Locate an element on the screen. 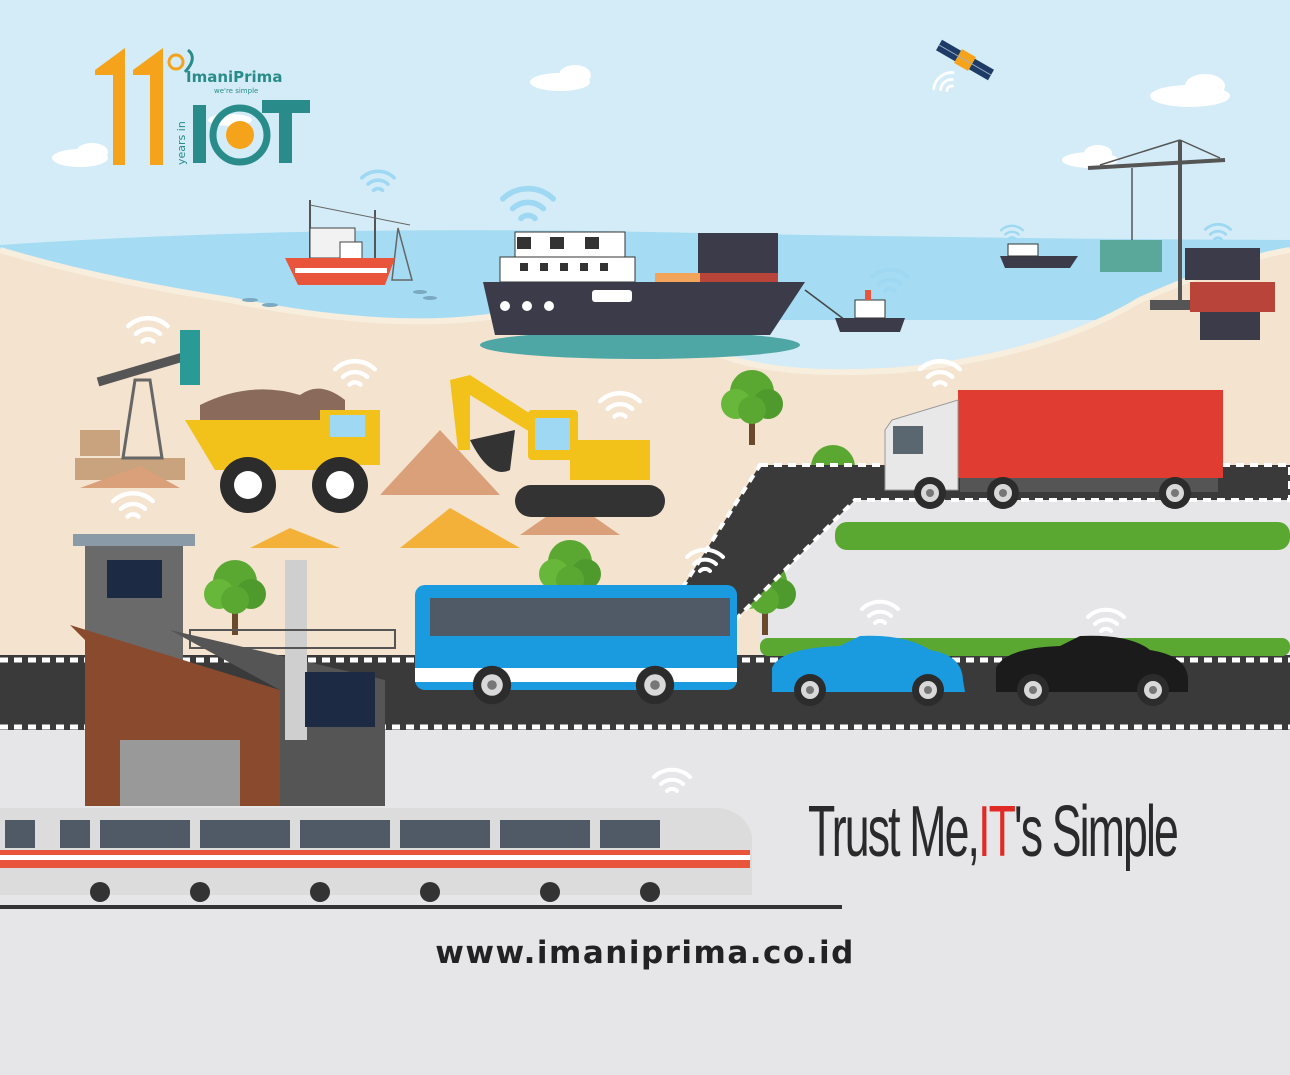  dump-truck is located at coordinates (282, 450).